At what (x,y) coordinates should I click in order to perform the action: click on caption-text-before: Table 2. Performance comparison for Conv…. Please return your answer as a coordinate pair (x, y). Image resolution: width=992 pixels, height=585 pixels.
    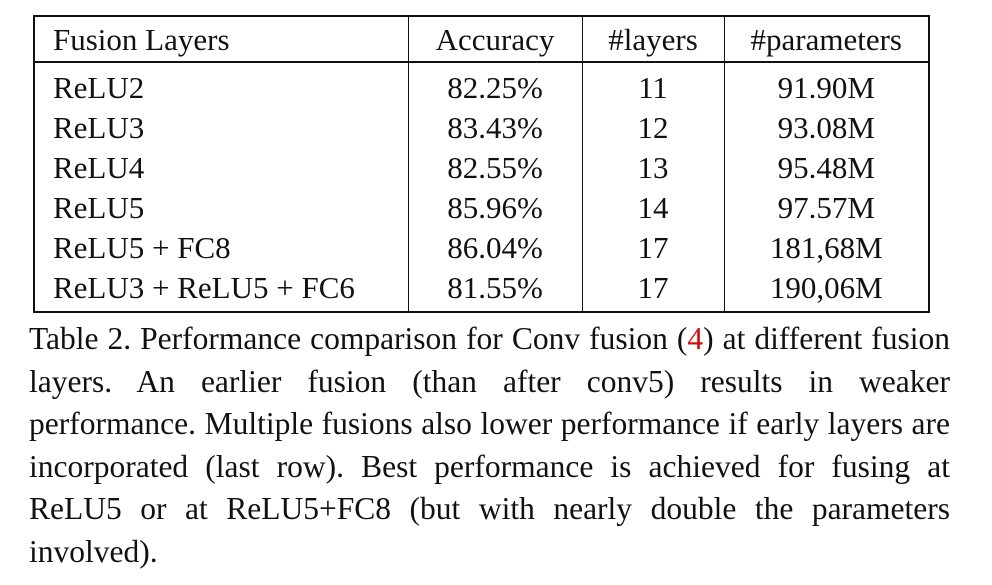
    Looking at the image, I should click on (358, 338).